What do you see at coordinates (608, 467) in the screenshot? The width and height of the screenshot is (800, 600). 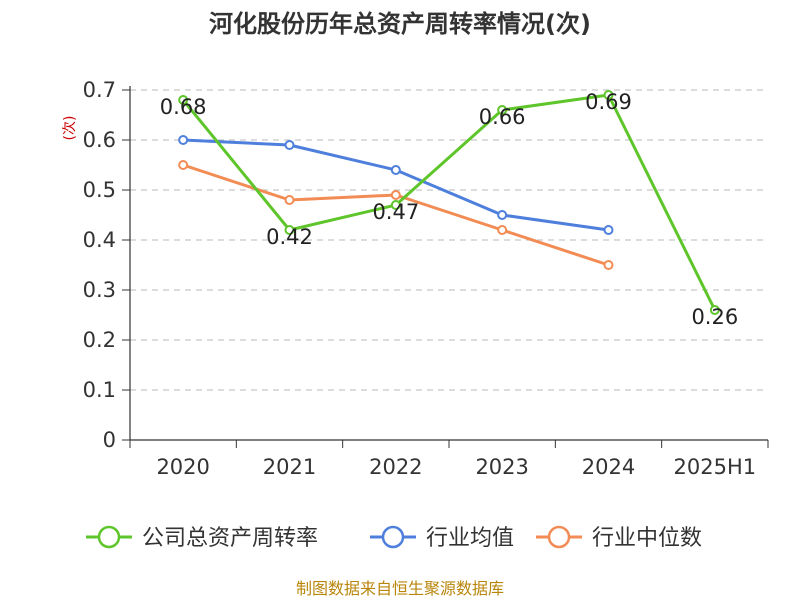 I see `x-tick-label-4: 2024` at bounding box center [608, 467].